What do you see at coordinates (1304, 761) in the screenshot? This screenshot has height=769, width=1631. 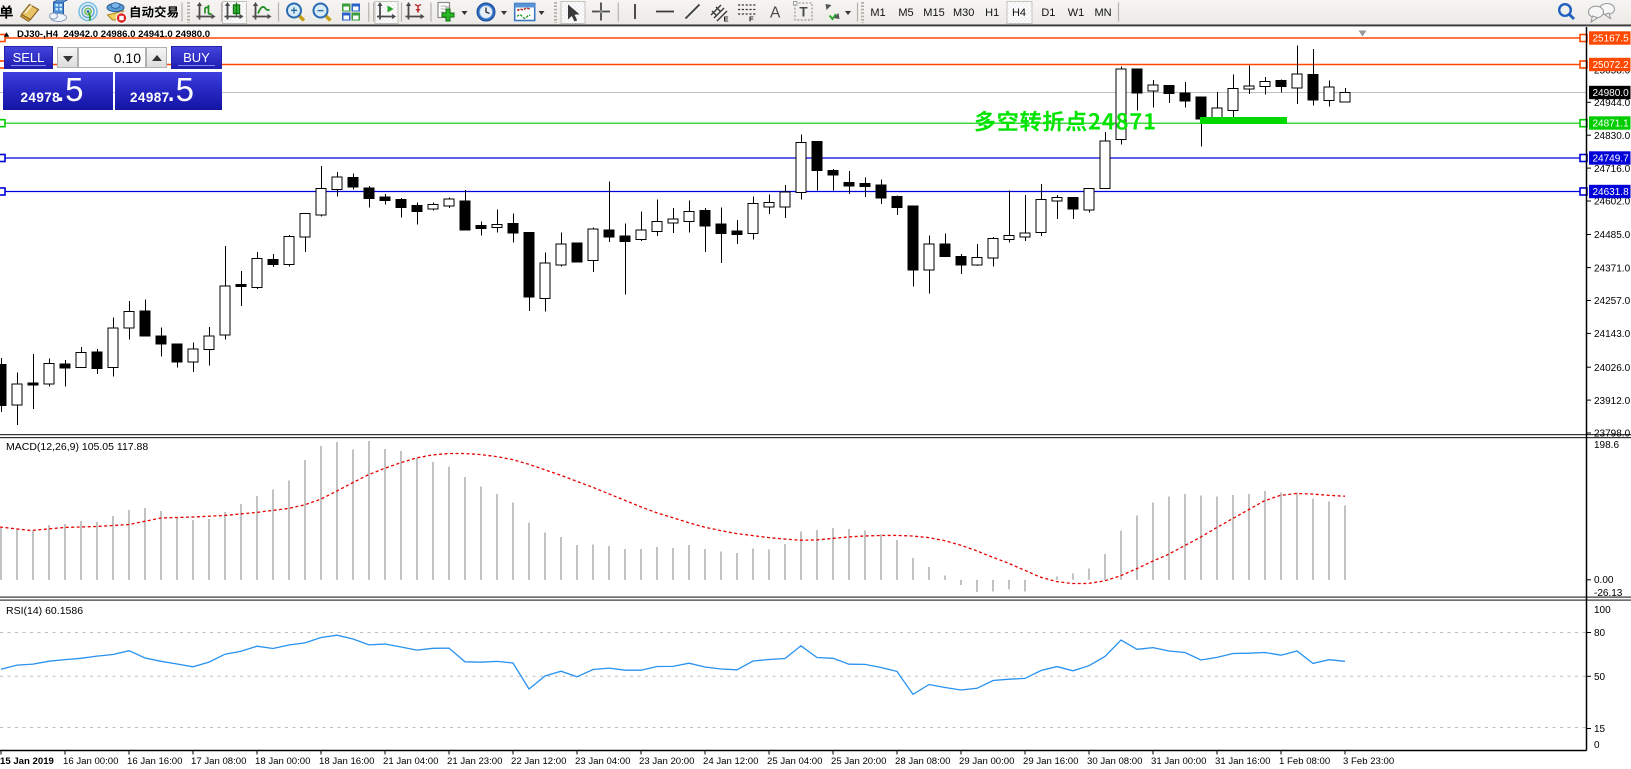 I see `svg-text: 1 Feb 08:00` at bounding box center [1304, 761].